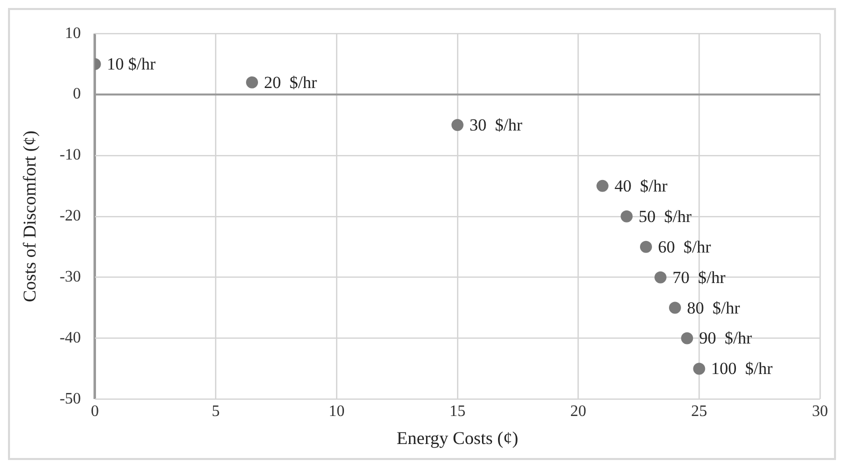  What do you see at coordinates (742, 368) in the screenshot?
I see `annotation: 100 $/hr` at bounding box center [742, 368].